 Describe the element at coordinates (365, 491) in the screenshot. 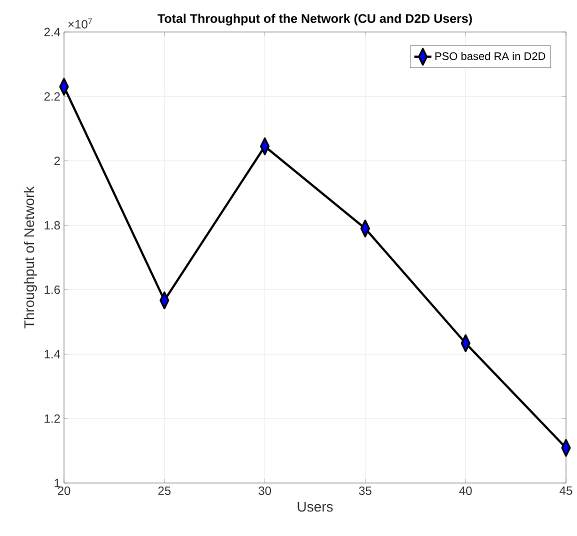

I see `x-tick-label: 35` at that location.